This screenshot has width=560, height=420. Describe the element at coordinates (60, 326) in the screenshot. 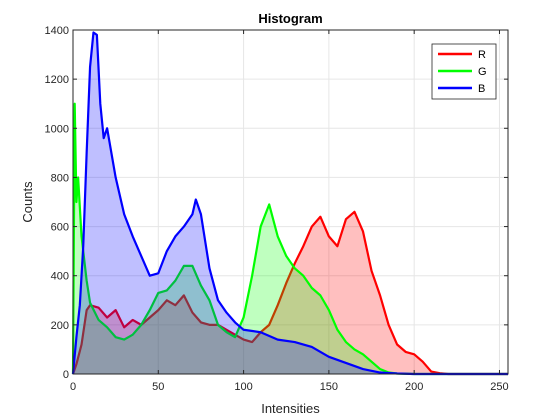

I see `y-tick-label: 200` at that location.